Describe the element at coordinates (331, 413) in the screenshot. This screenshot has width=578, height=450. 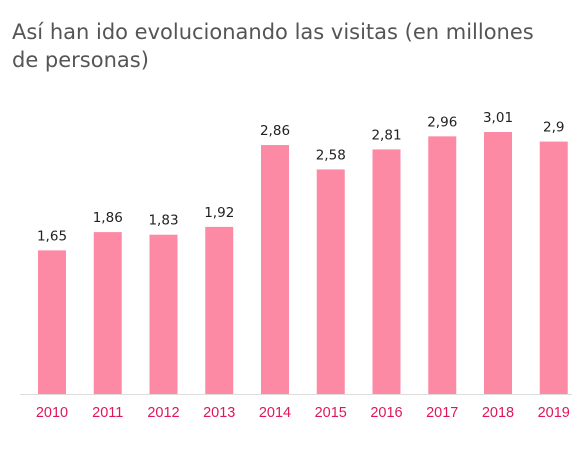
I see `category-label-2015: 2015` at that location.